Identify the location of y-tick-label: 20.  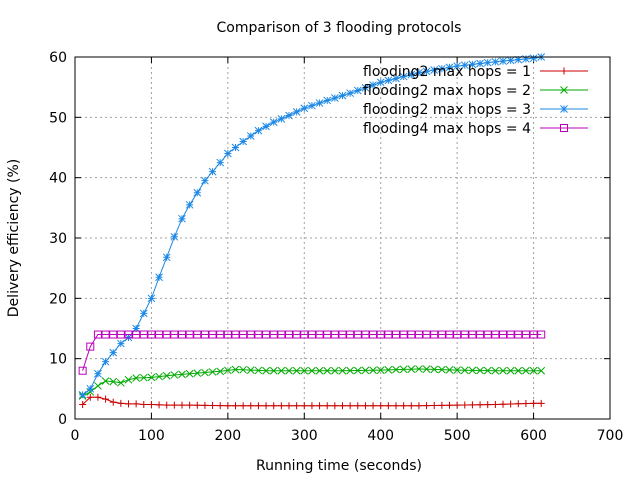
(58, 299).